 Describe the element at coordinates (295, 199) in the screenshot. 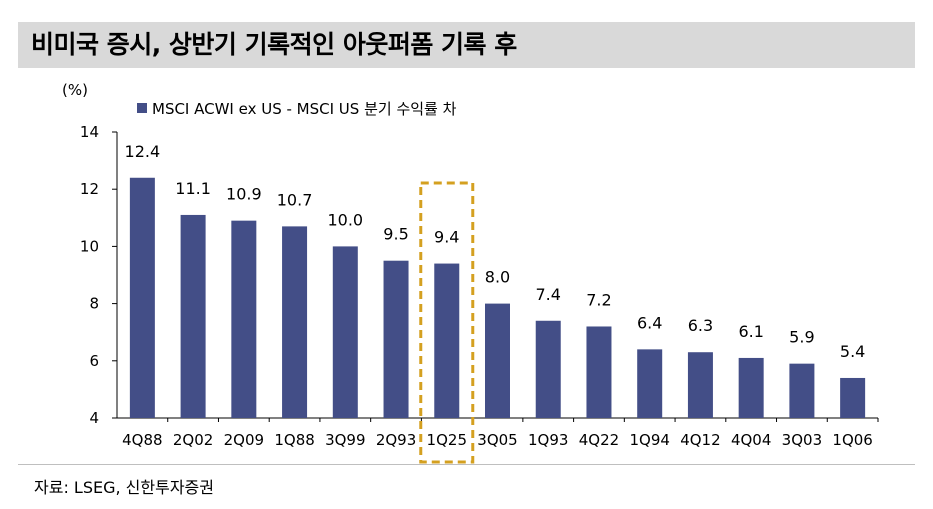

I see `value-label: 10.7` at that location.